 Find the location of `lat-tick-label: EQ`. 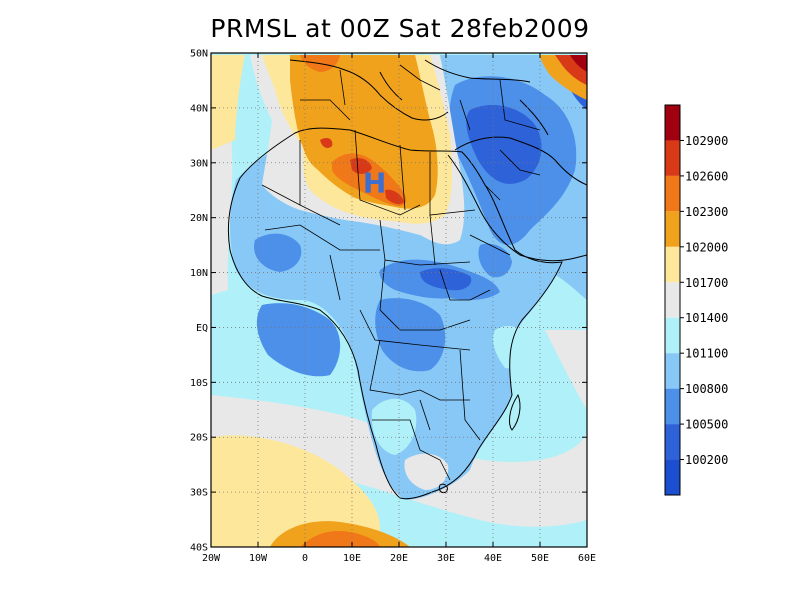

lat-tick-label: EQ is located at coordinates (202, 328).